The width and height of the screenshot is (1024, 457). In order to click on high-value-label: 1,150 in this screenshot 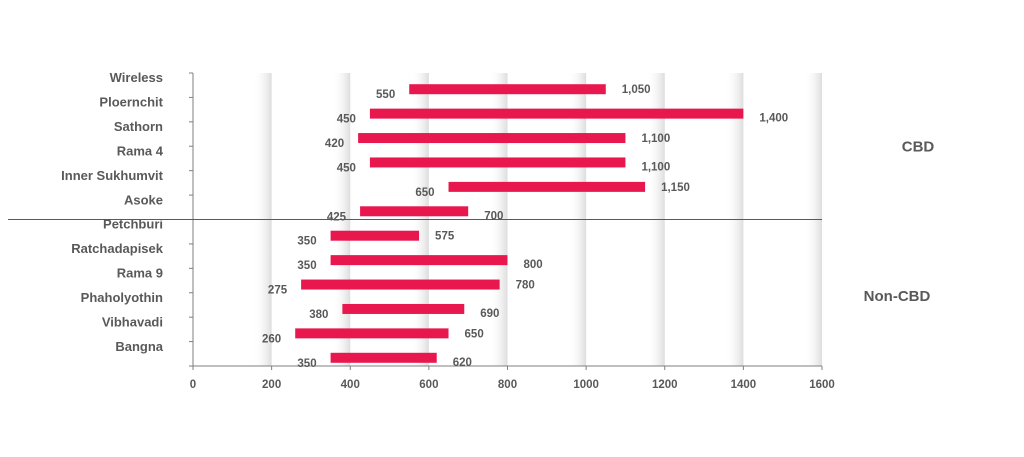, I will do `click(675, 188)`.